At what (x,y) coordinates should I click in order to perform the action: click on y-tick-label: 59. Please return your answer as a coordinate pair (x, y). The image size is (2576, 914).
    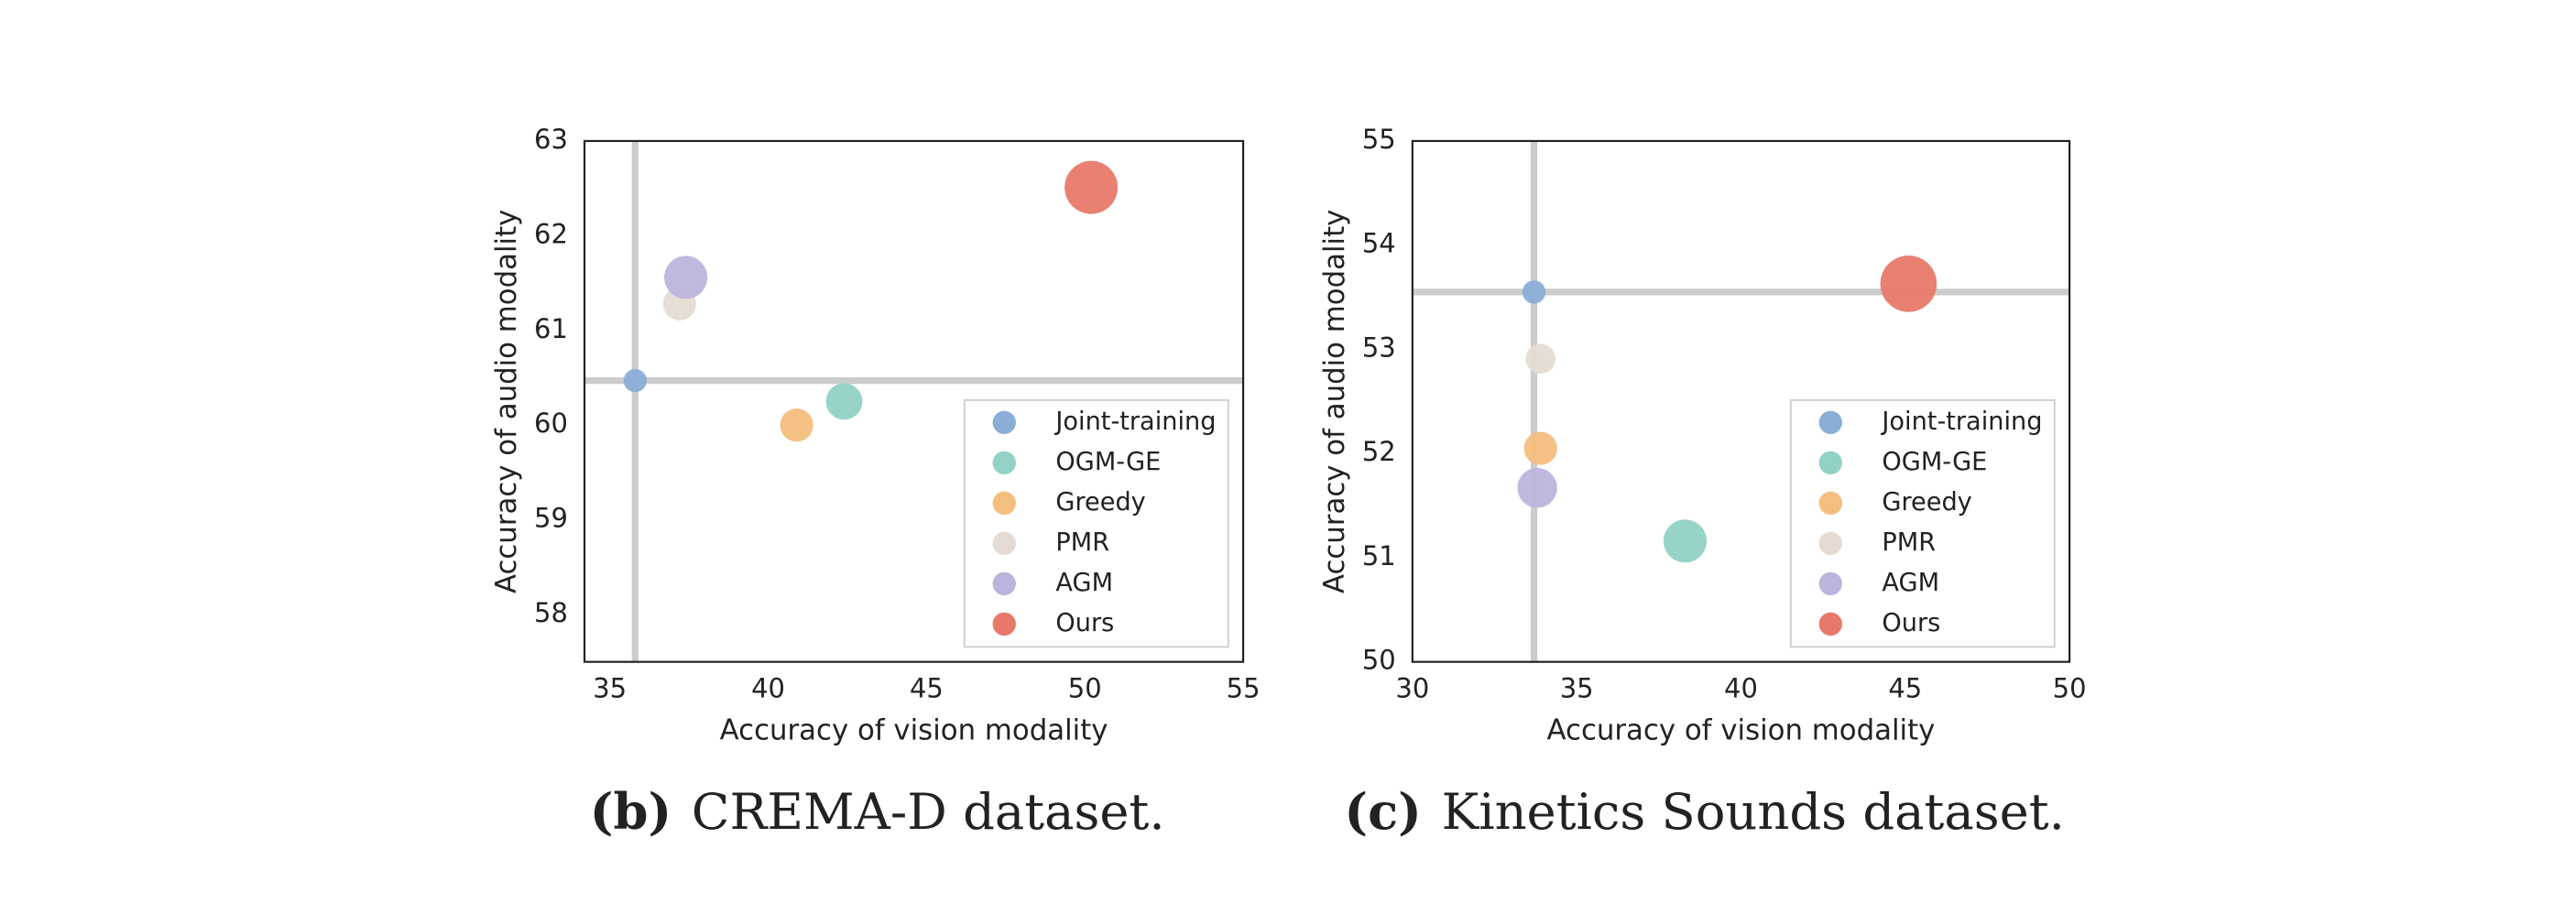
    Looking at the image, I should click on (551, 518).